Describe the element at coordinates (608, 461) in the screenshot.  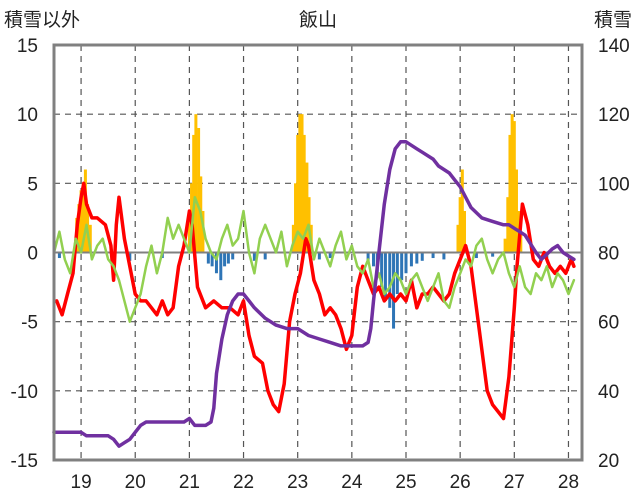
I see `y-right-tick-label-6: 20` at that location.